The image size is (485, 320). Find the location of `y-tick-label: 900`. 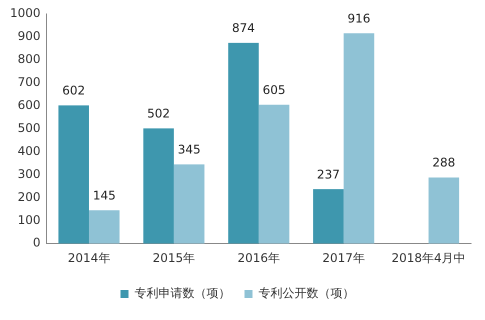

y-tick-label: 900 is located at coordinates (29, 36).